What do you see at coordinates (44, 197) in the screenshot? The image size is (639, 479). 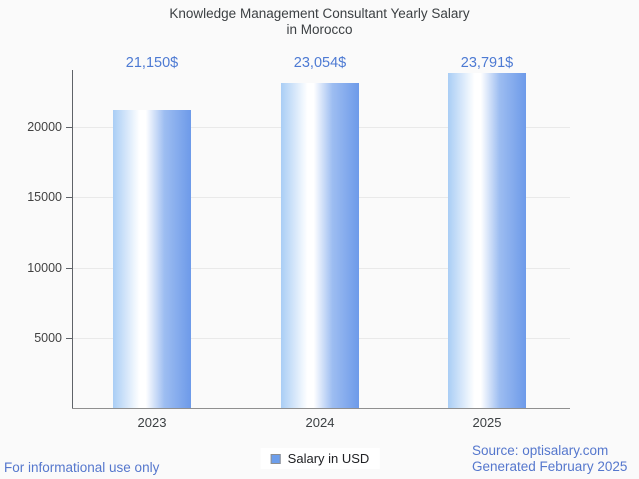 I see `y-axis-label-15000: 15000` at bounding box center [44, 197].